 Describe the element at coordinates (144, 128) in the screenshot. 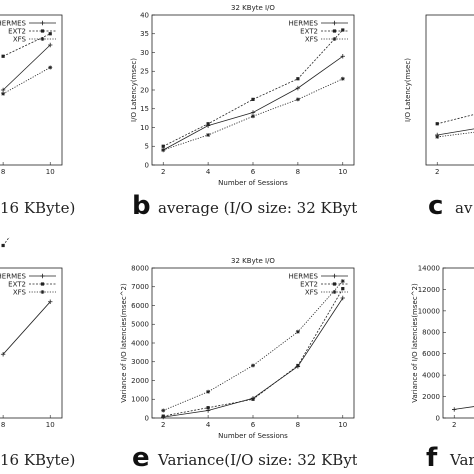

I see `y-tick-label: 10` at that location.